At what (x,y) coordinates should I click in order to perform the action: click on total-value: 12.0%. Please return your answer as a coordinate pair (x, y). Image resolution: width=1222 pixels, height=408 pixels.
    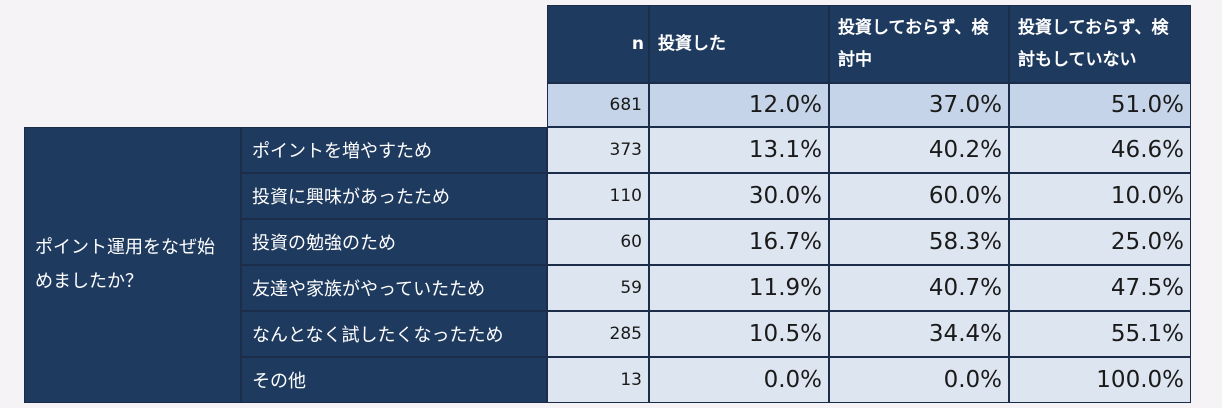
    Looking at the image, I should click on (739, 105).